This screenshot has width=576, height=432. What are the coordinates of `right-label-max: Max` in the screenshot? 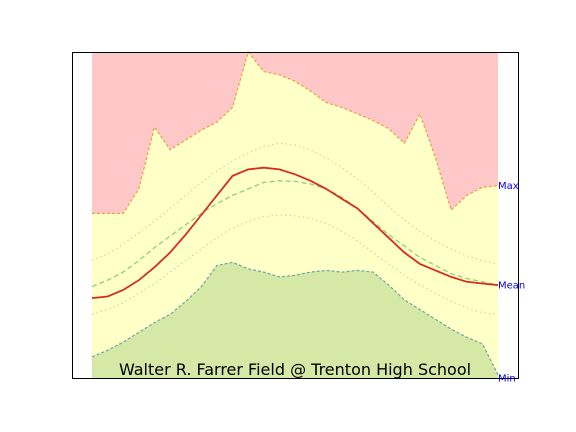 It's located at (508, 186).